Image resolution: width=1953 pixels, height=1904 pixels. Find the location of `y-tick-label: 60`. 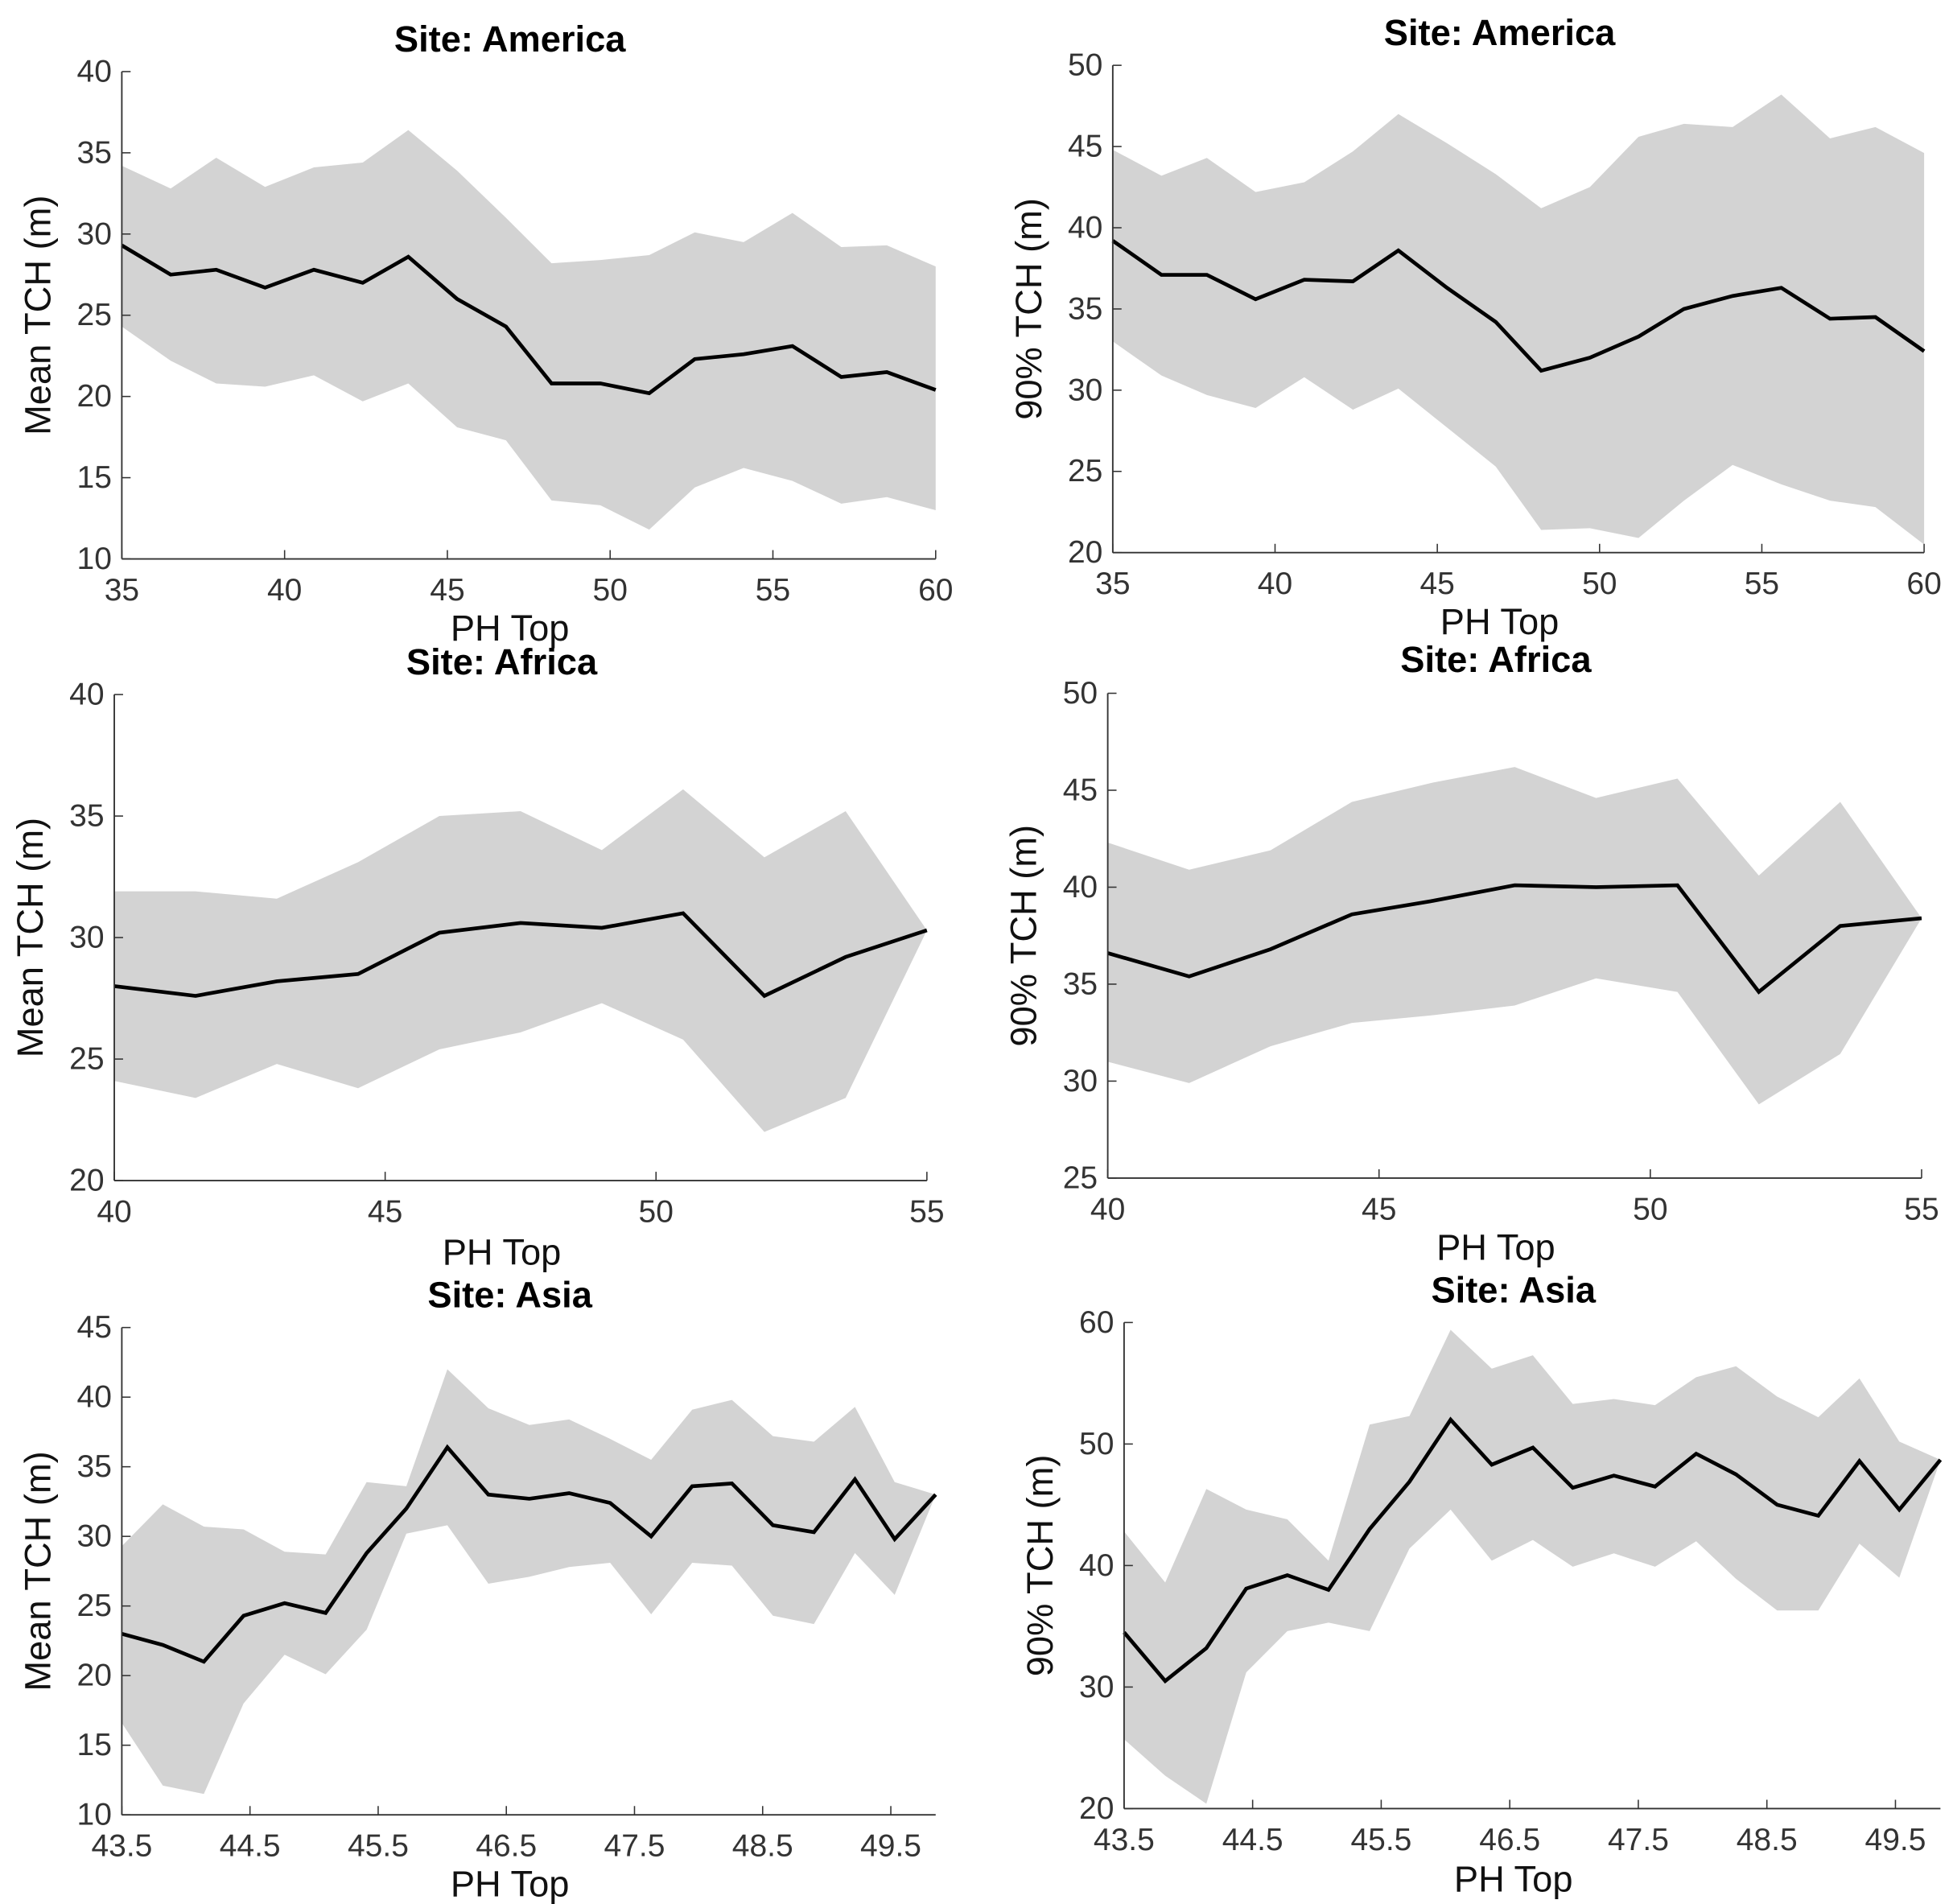

y-tick-label: 60 is located at coordinates (1096, 1323).